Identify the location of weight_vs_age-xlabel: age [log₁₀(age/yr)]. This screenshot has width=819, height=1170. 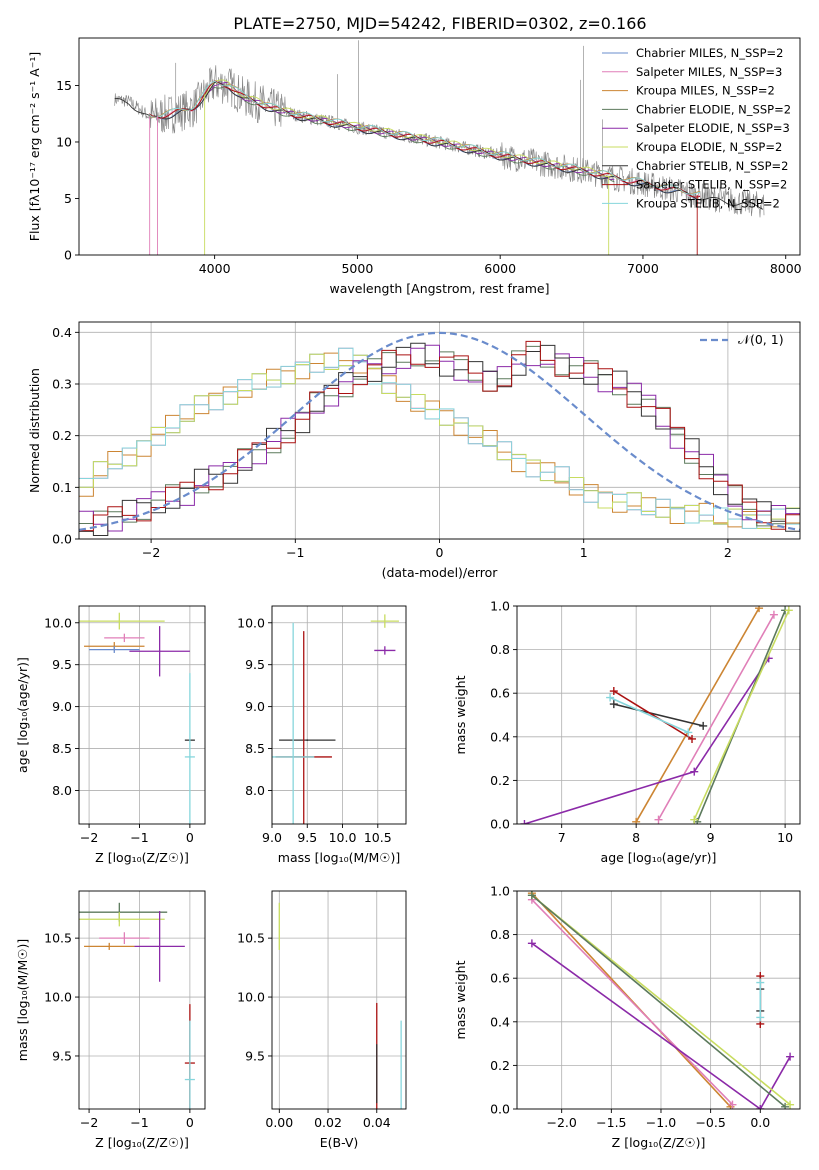
(659, 857).